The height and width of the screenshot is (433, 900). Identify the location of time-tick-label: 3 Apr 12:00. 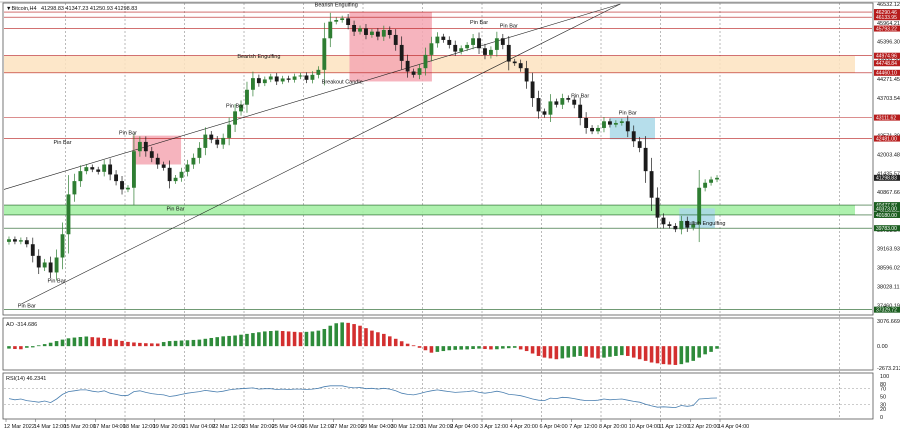
(494, 427).